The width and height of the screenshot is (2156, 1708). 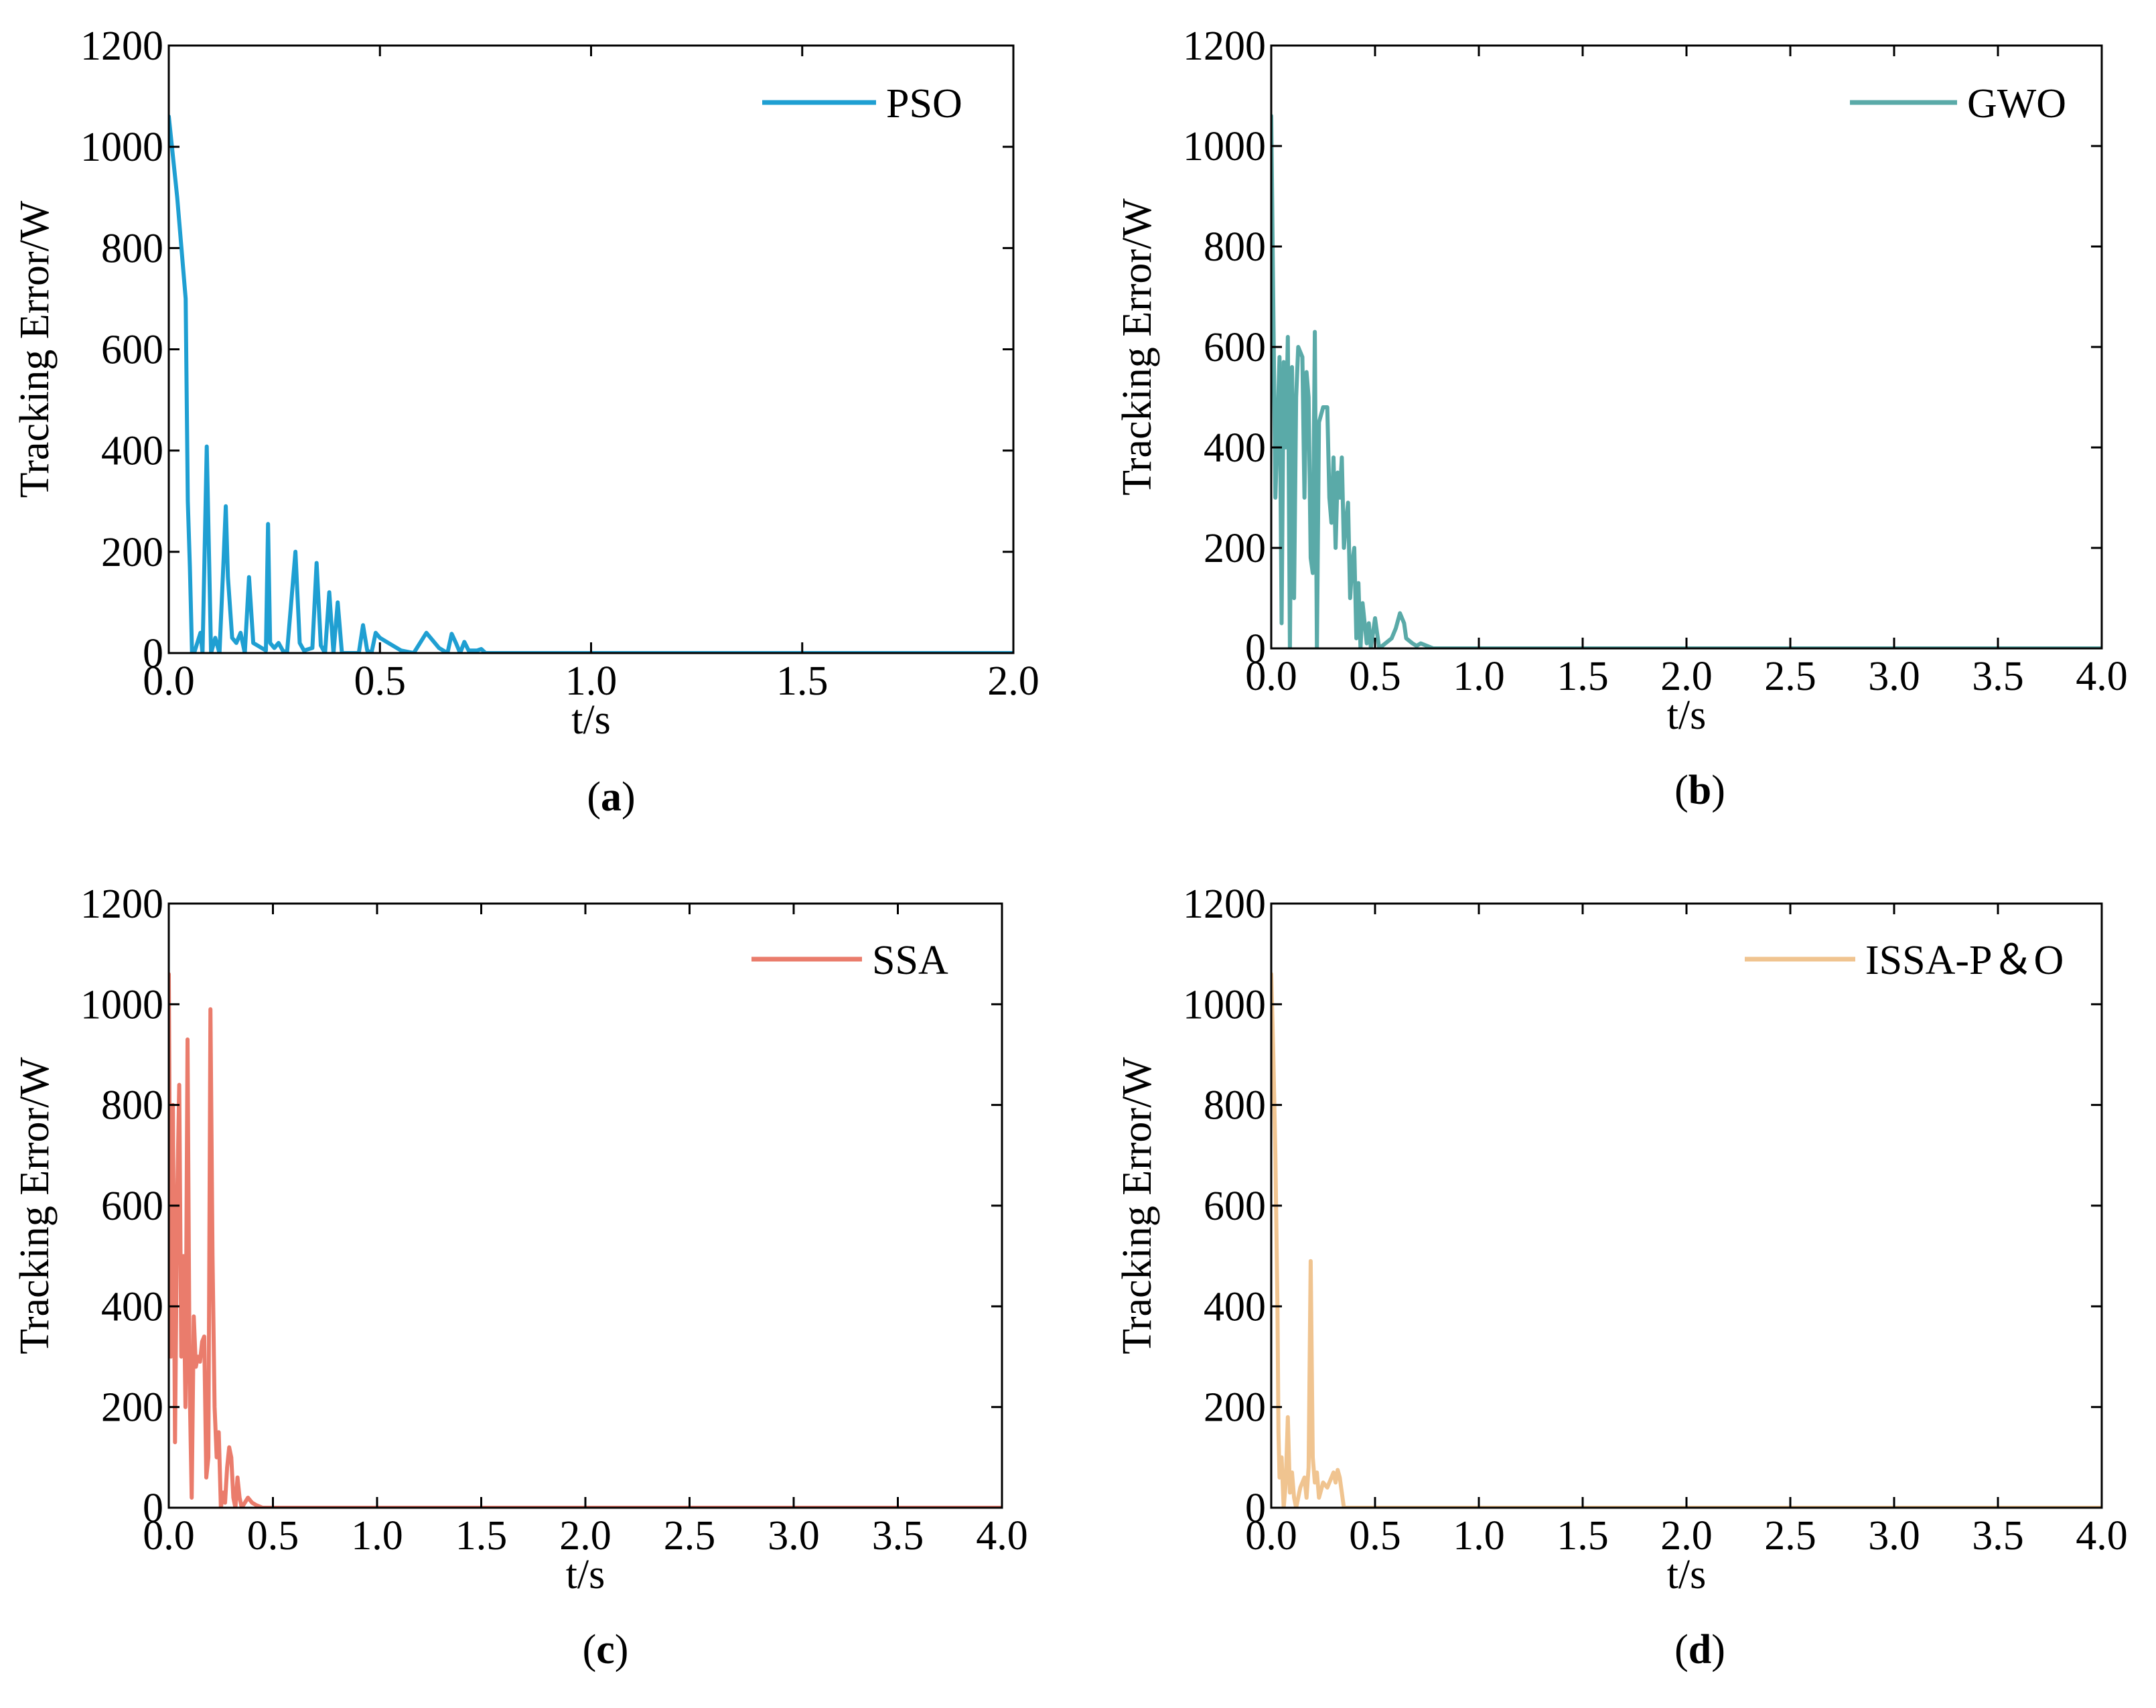 I want to click on panel-caption-letter: b, so click(x=1699, y=790).